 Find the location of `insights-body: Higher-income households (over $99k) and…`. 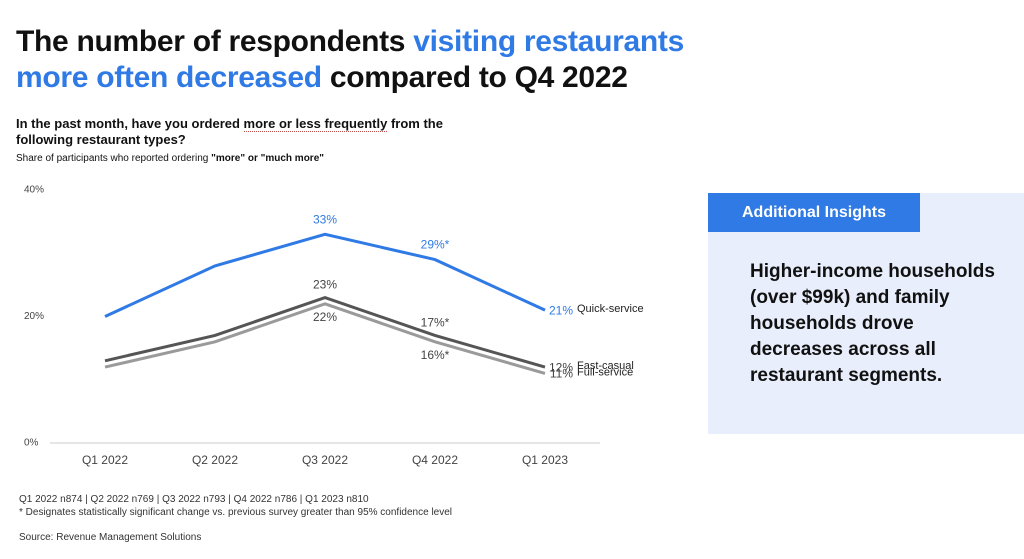

insights-body: Higher-income households (over $99k) and… is located at coordinates (872, 323).